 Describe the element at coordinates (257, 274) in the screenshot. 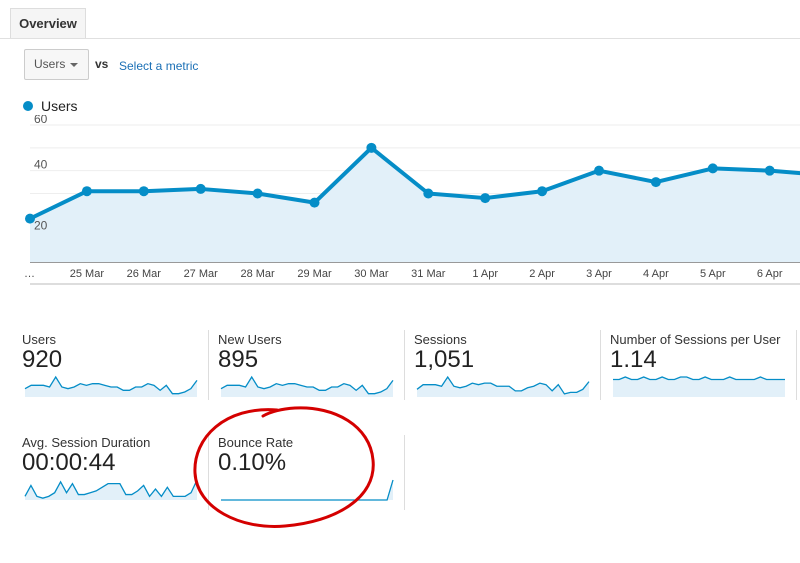

I see `x-tick-label: 28 Mar` at that location.